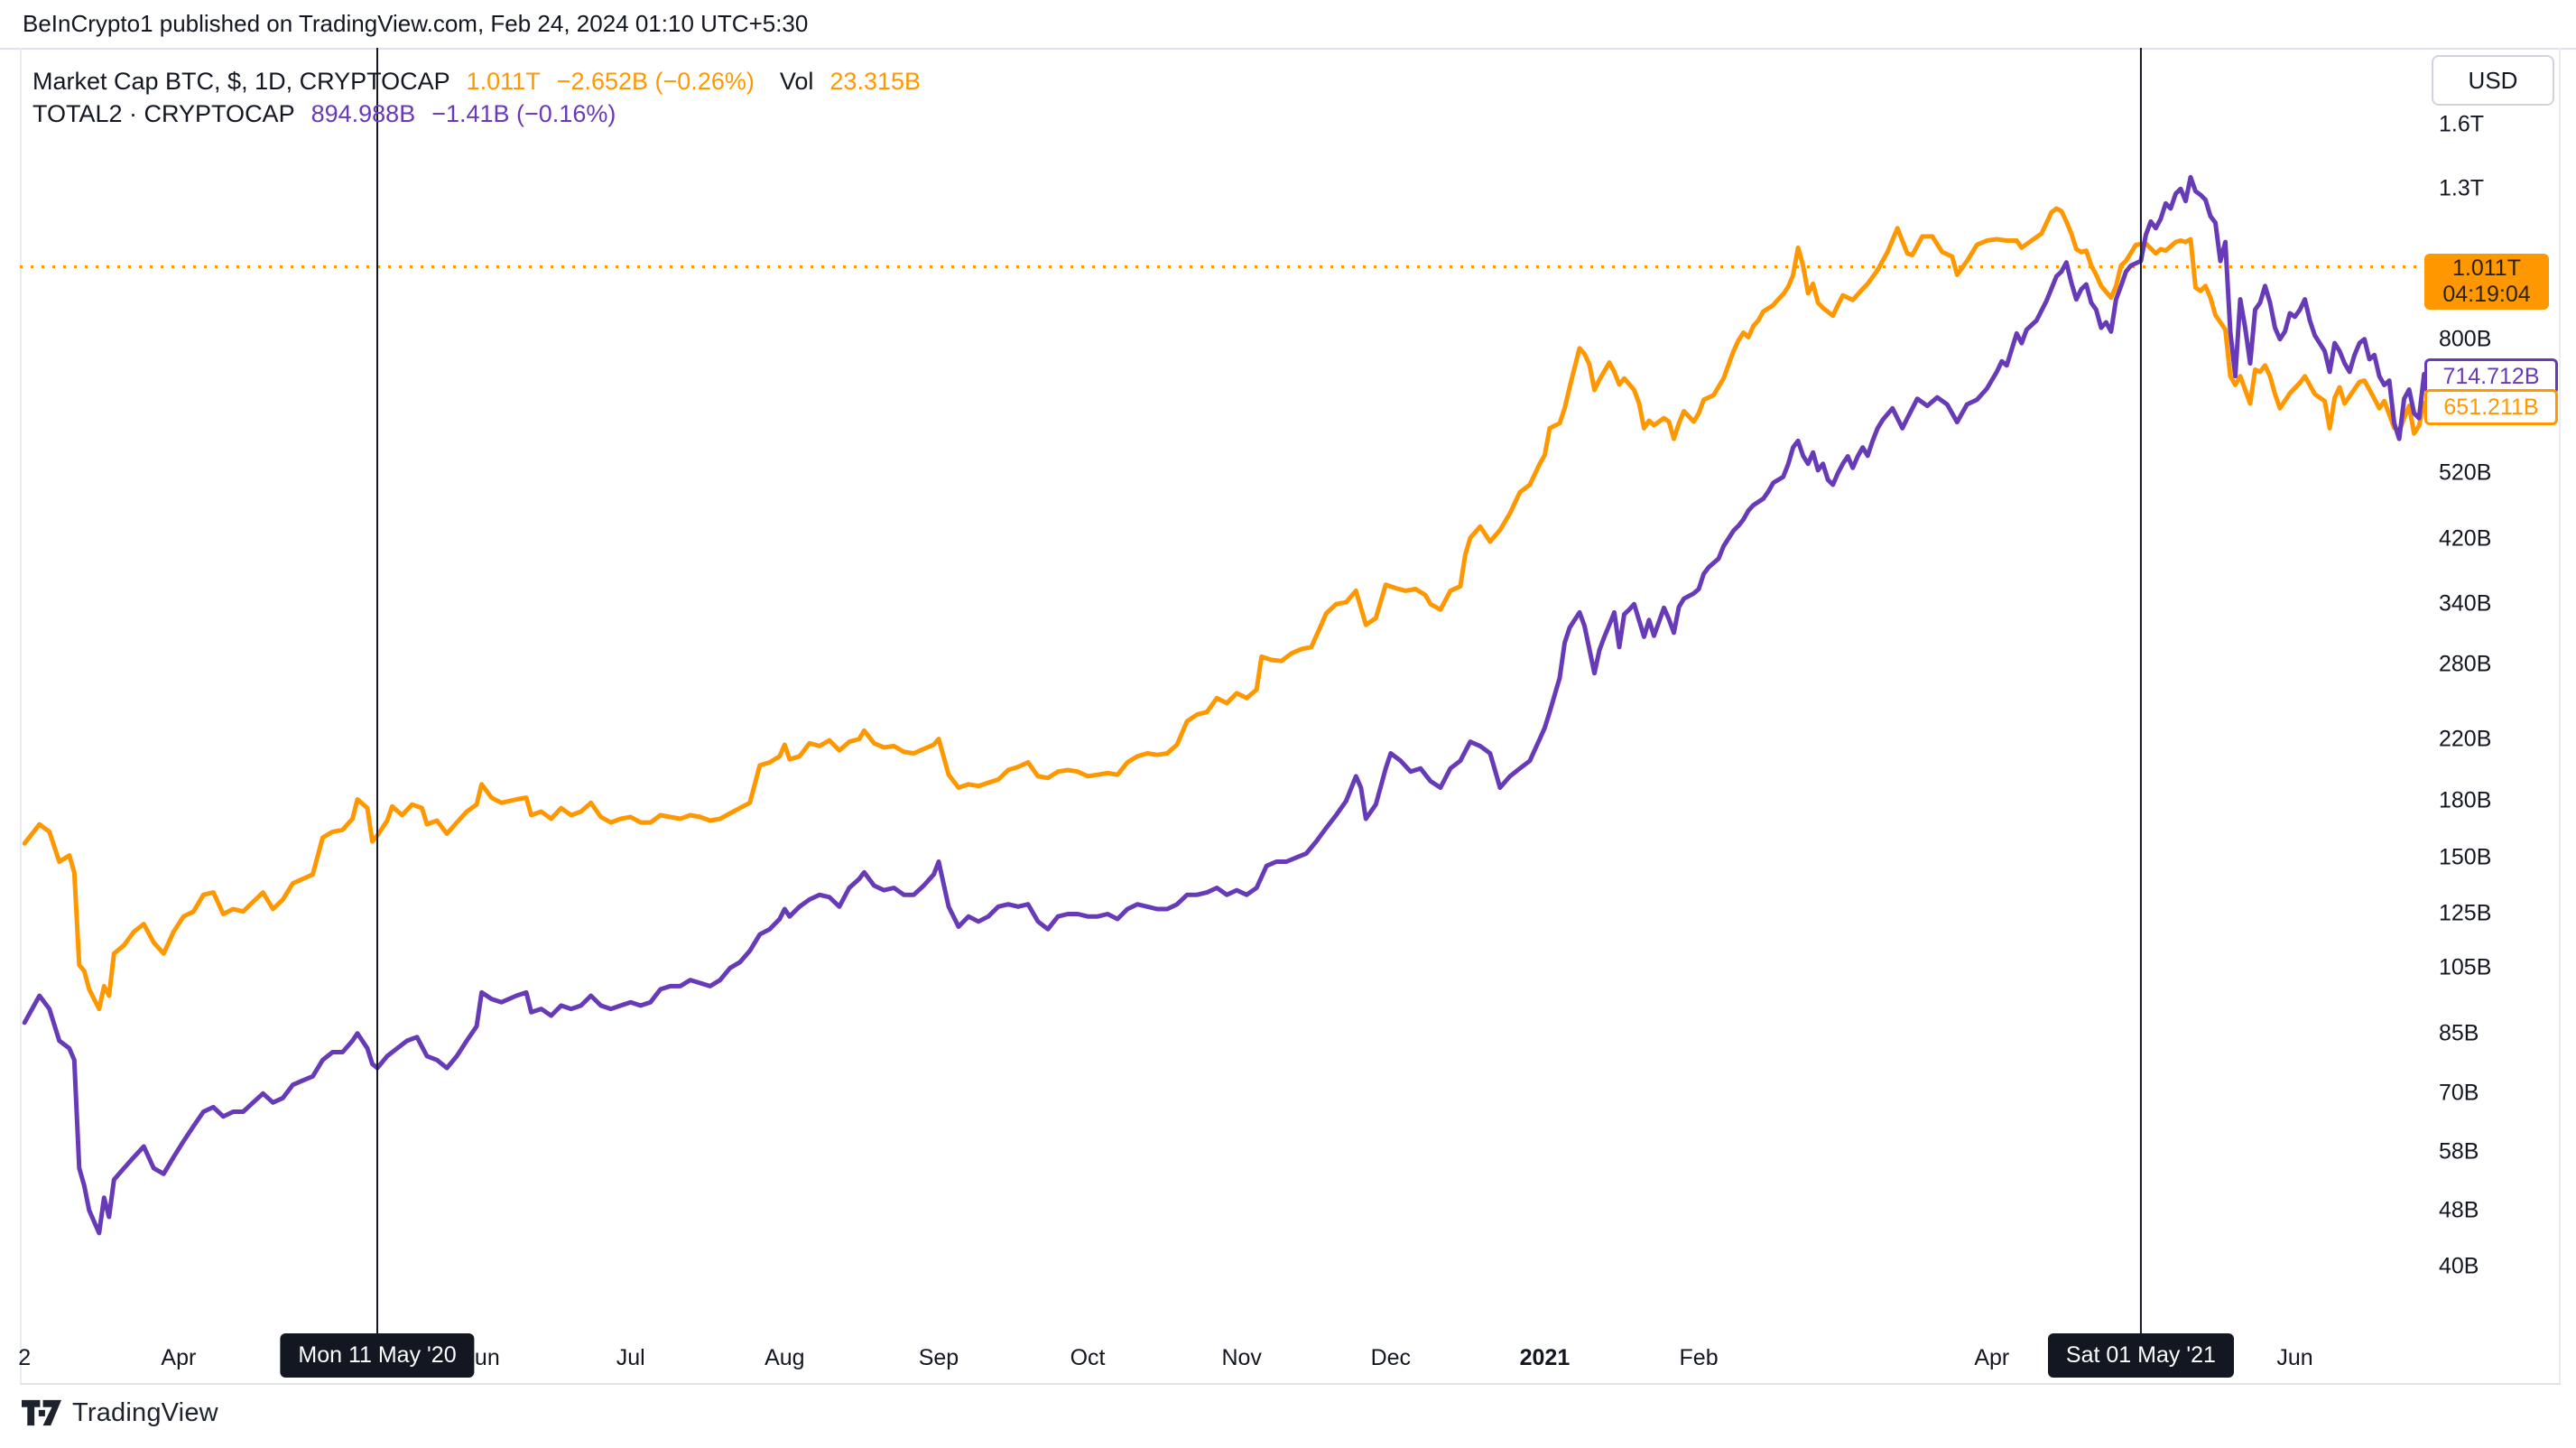 The image size is (2576, 1448). What do you see at coordinates (363, 113) in the screenshot?
I see `legend-series-total2-value: 894.988B` at bounding box center [363, 113].